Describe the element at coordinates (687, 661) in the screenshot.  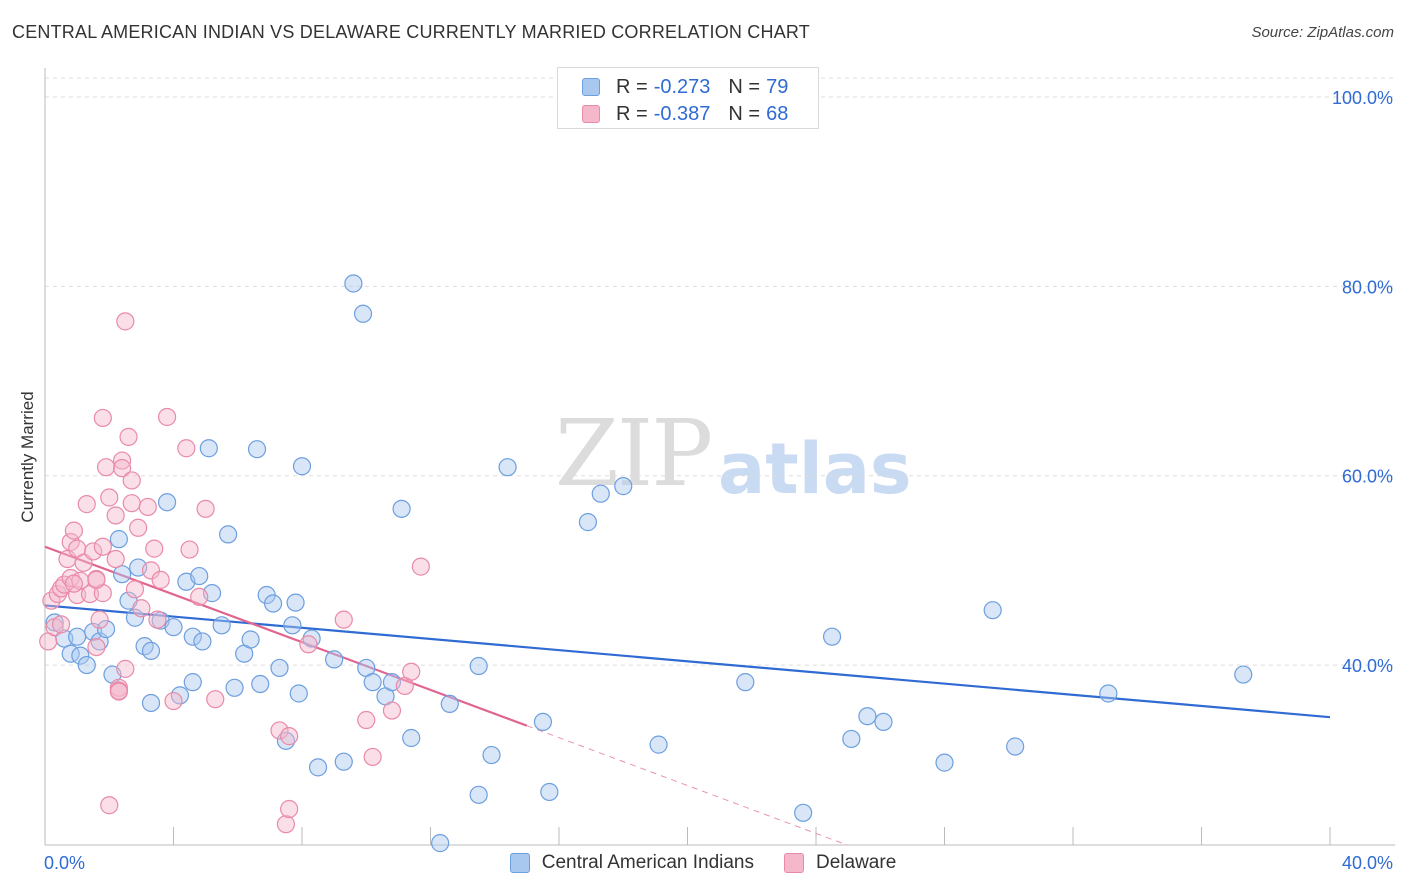
I see `trend-line-central-american-indians` at that location.